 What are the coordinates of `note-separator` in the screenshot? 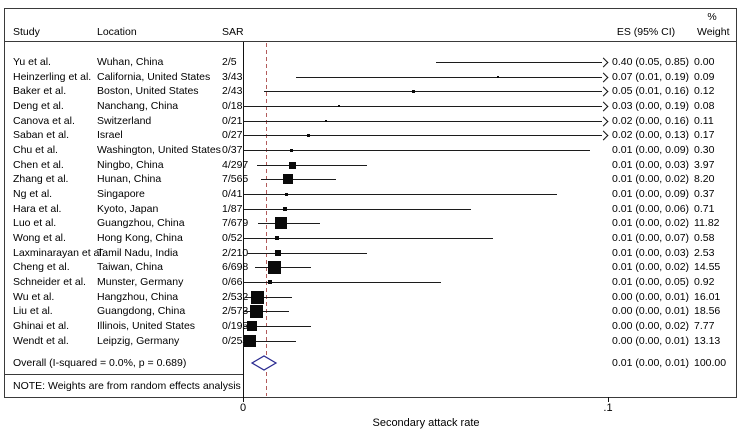 It's located at (123, 374).